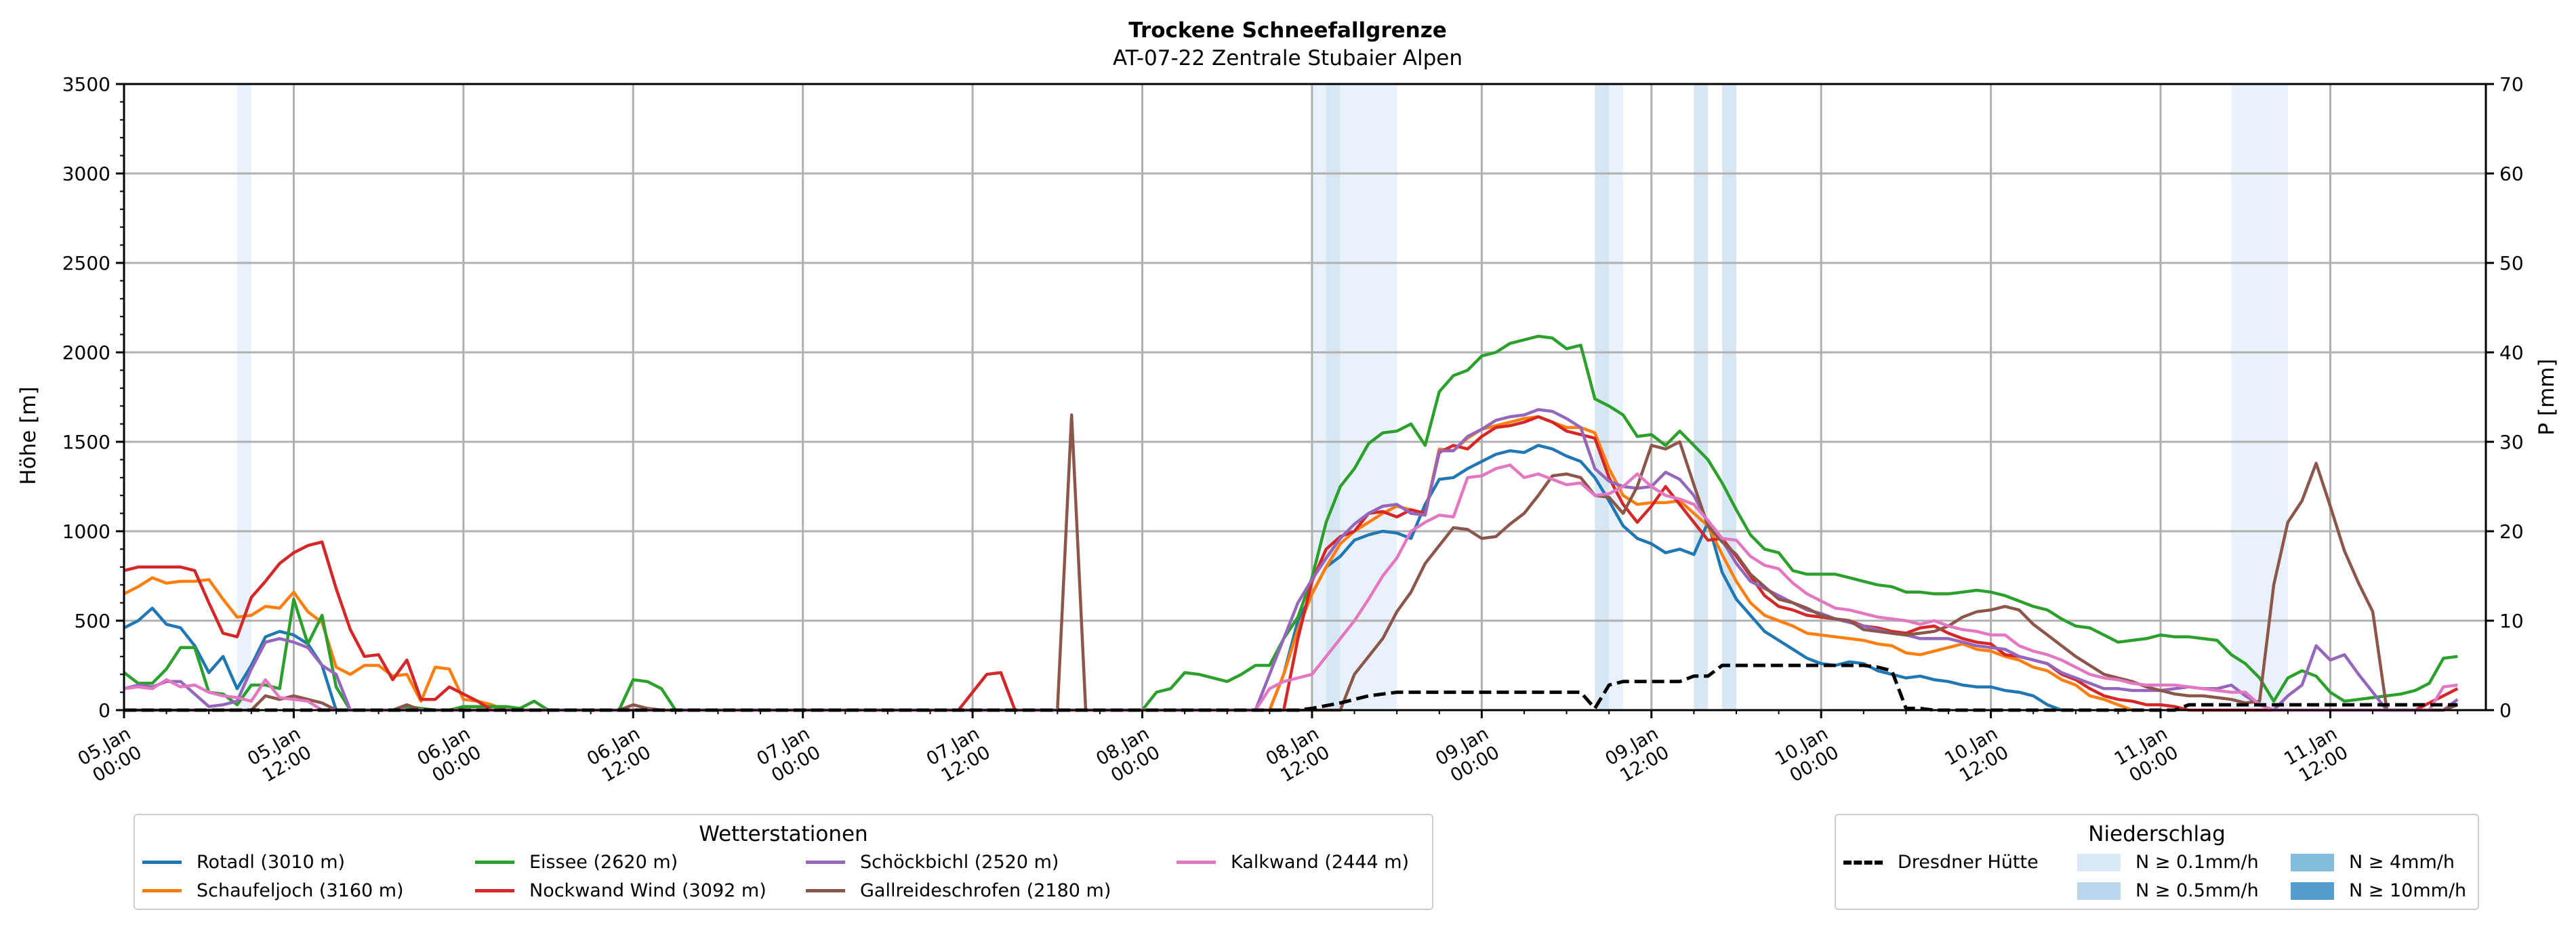 The width and height of the screenshot is (2576, 929). What do you see at coordinates (960, 862) in the screenshot?
I see `legend-label: Schöckbichl (2520 m)` at bounding box center [960, 862].